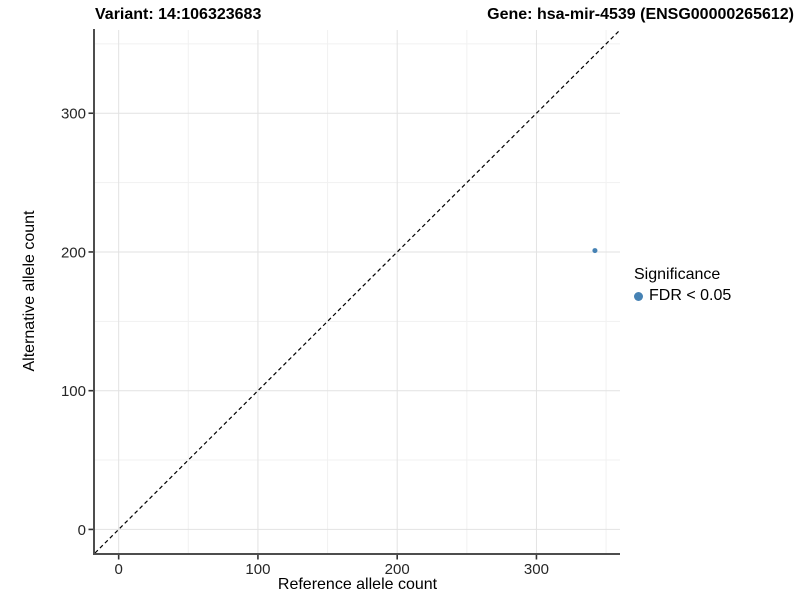 This screenshot has height=600, width=800. Describe the element at coordinates (690, 295) in the screenshot. I see `legend-item-label: FDR < 0.05` at that location.